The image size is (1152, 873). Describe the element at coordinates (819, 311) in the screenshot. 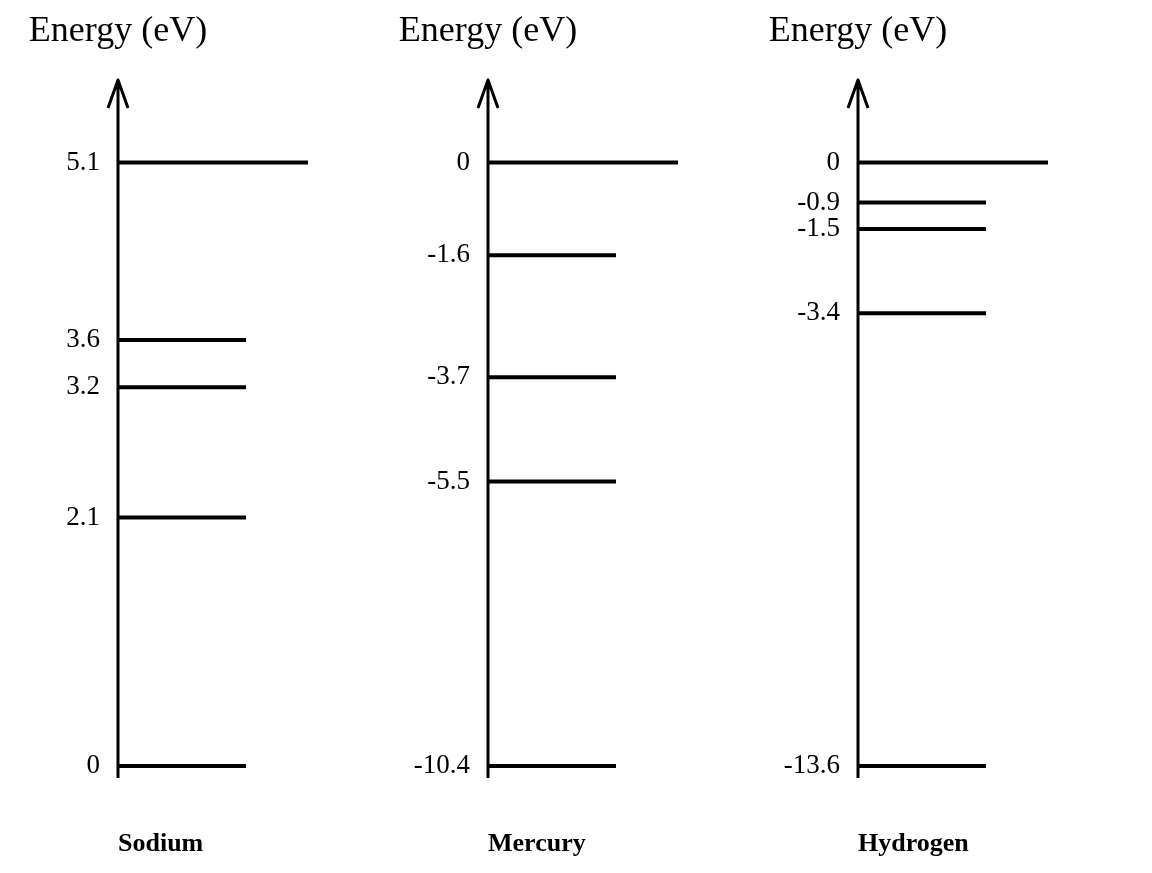

I see `data-label: -3.4` at that location.